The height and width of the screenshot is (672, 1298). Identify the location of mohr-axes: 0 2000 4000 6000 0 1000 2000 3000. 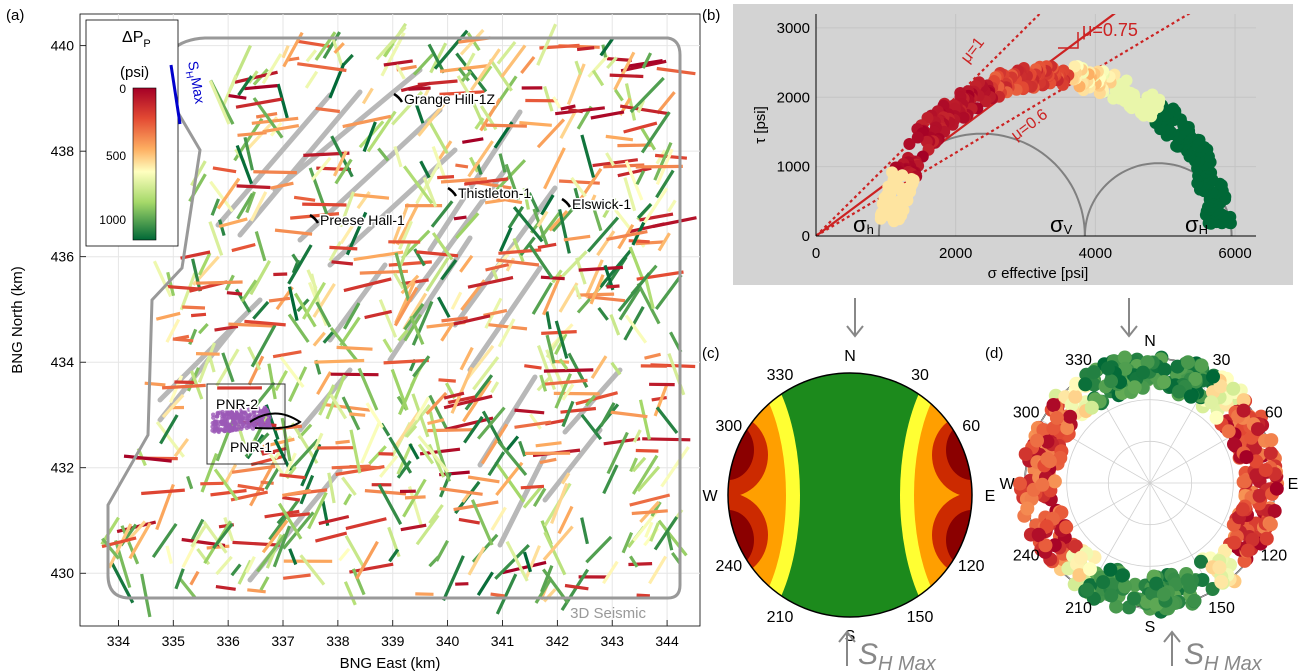
(1016, 138).